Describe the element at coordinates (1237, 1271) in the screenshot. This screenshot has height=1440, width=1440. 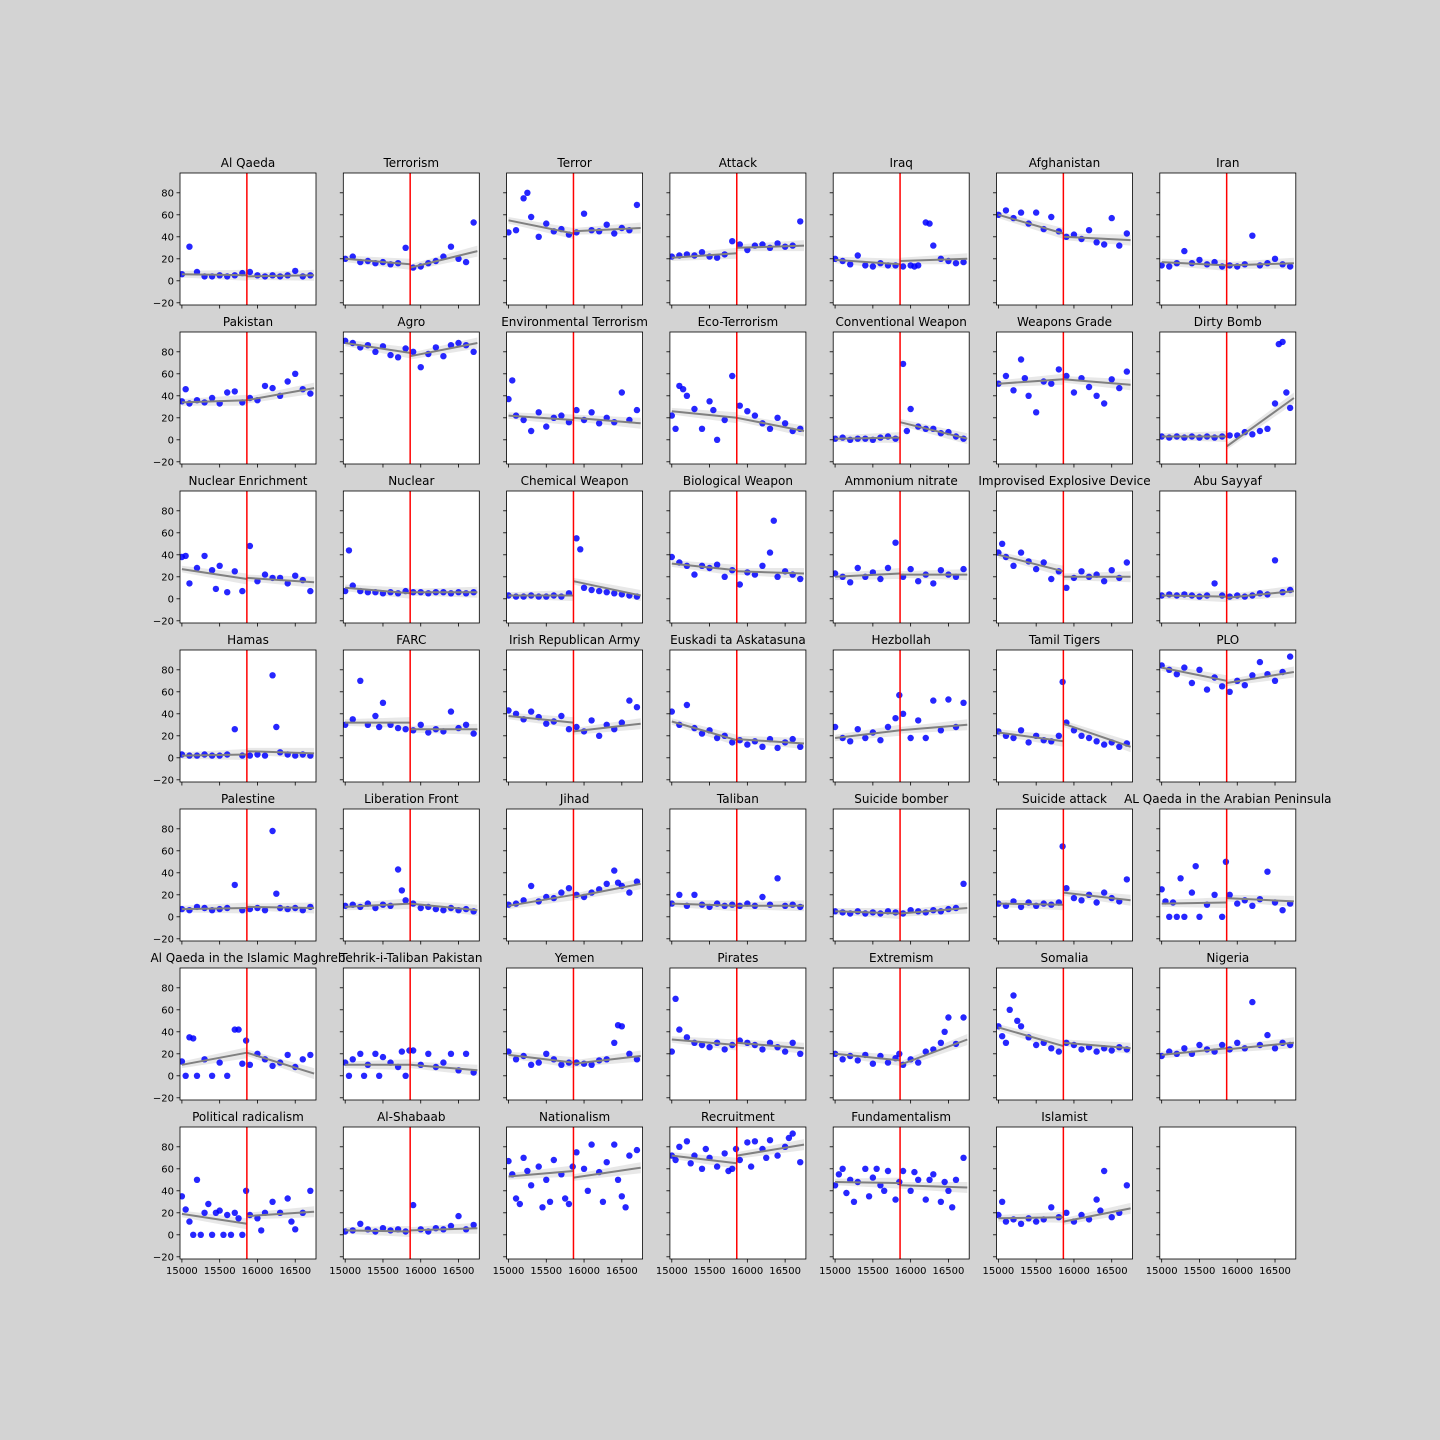
I see `x-tick-label: 16000` at that location.